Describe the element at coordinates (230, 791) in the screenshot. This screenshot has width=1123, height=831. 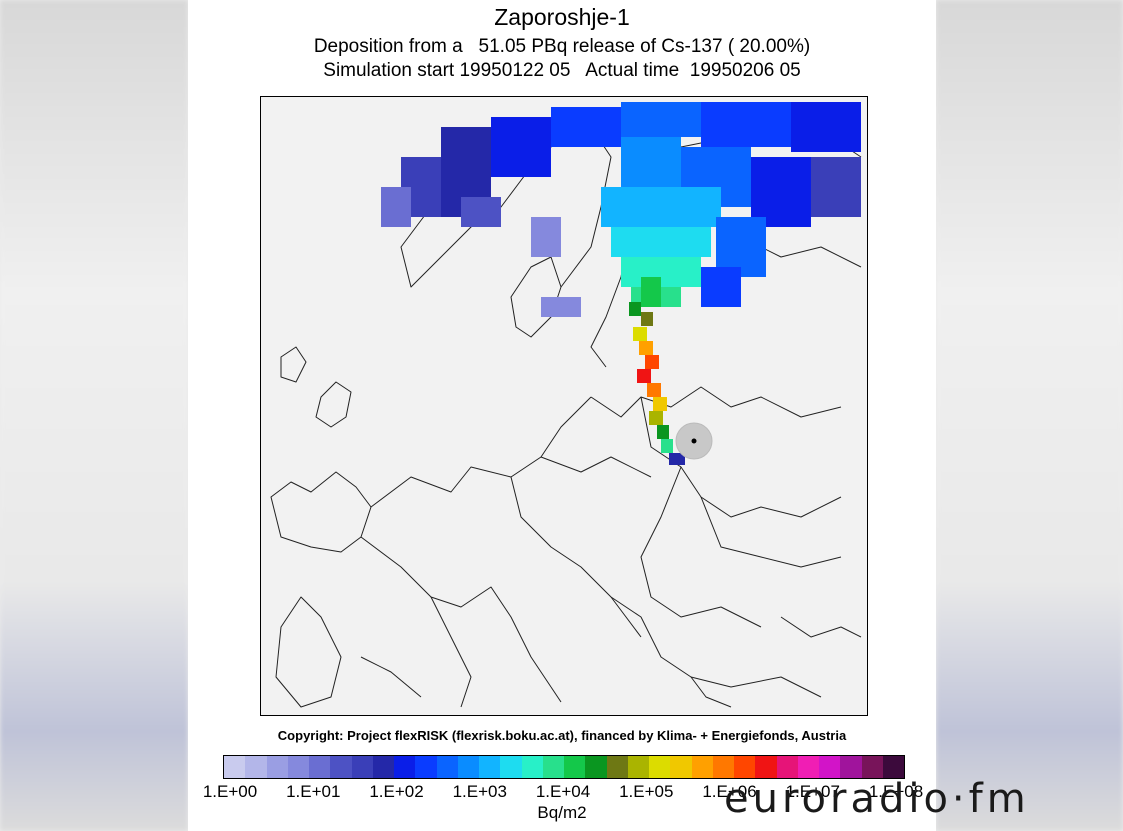
I see `colorbar-tick-label: 1.E+00` at that location.